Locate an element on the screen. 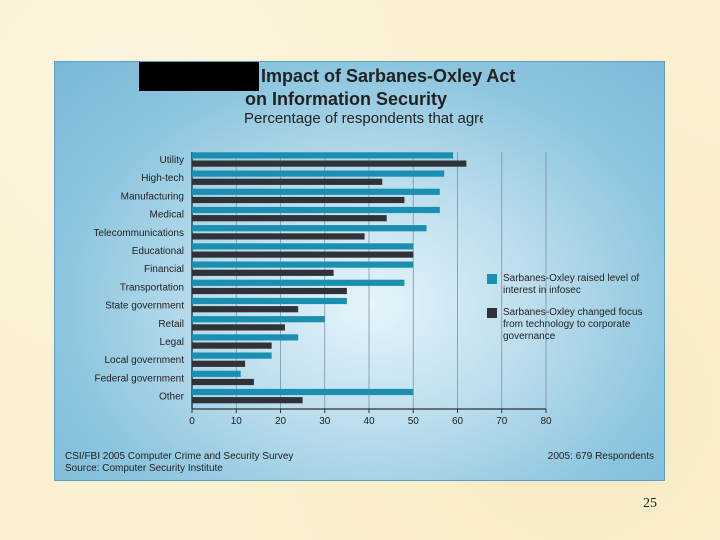 This screenshot has height=540, width=720. category-label-educational: Educational is located at coordinates (158, 251).